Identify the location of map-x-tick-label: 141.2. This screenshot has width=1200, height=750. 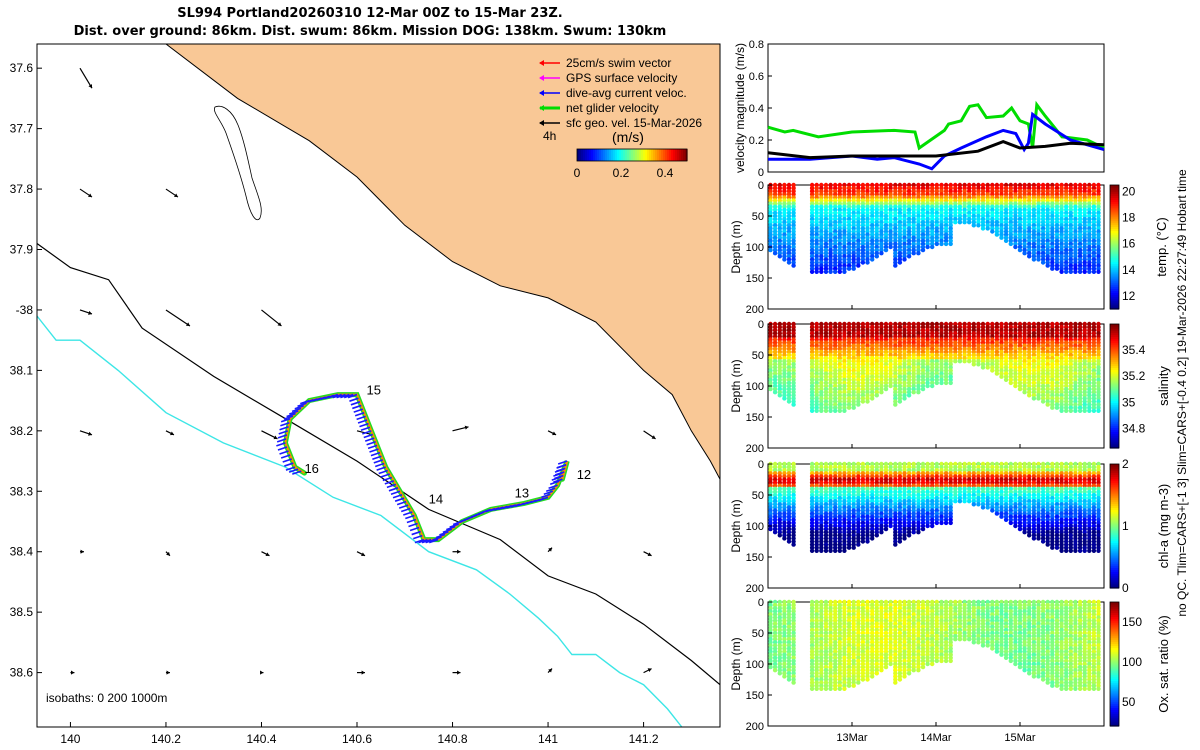
(644, 739).